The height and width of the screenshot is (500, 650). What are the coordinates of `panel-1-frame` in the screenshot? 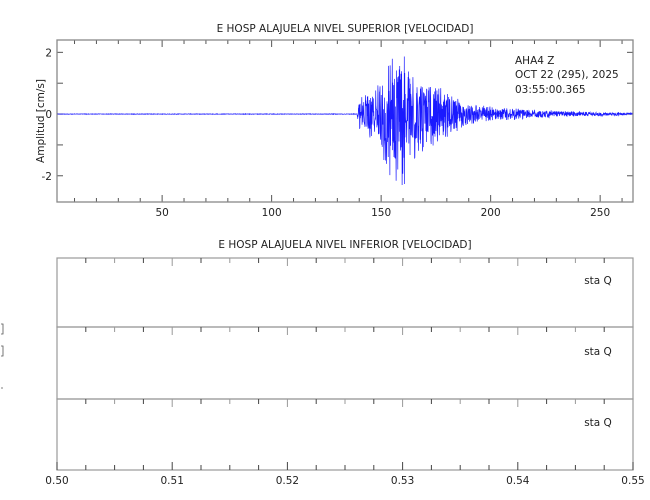 It's located at (345, 292).